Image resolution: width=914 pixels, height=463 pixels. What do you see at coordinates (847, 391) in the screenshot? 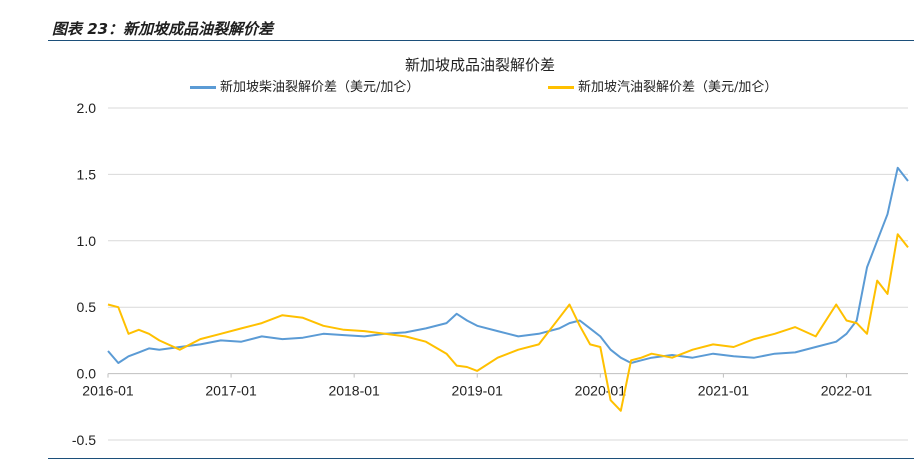
I see `x-tick-label: 2022-01` at bounding box center [847, 391].